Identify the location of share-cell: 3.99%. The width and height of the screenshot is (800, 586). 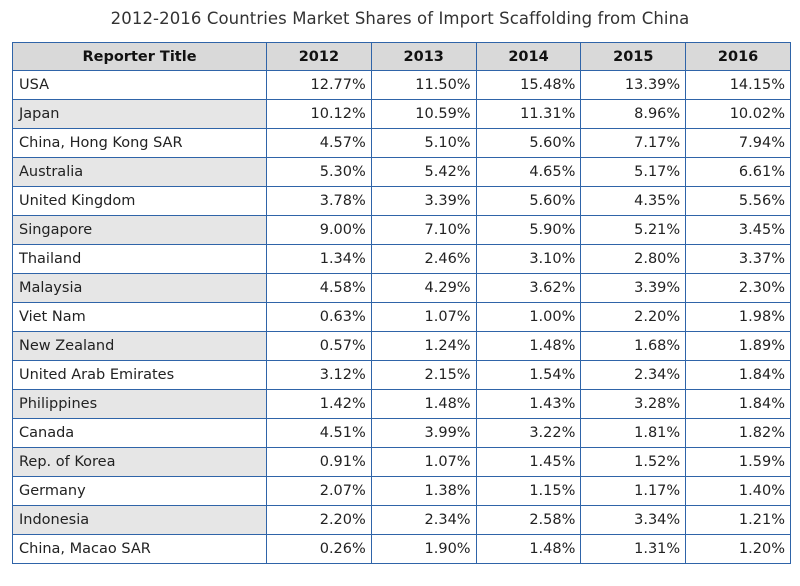
(423, 433).